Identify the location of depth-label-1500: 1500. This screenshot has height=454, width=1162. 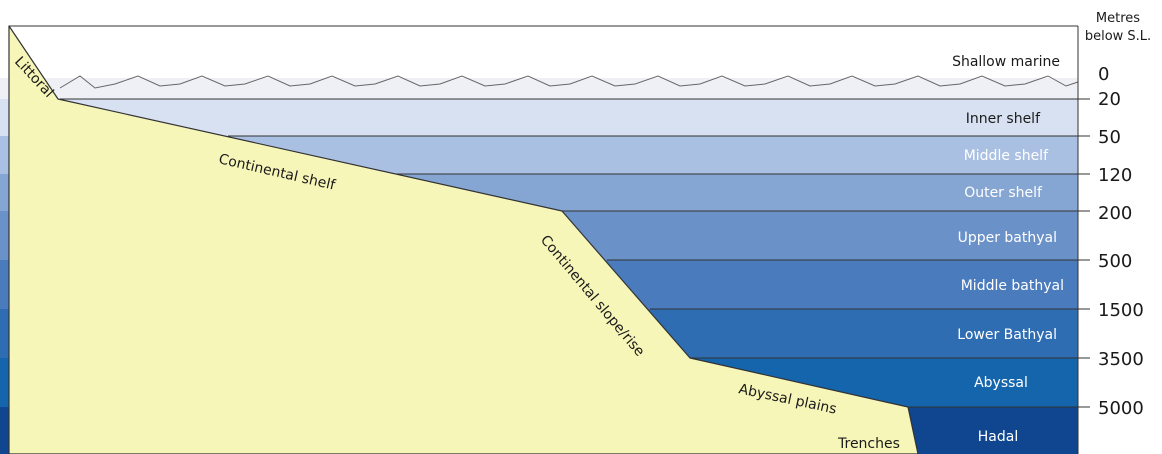
(1121, 310).